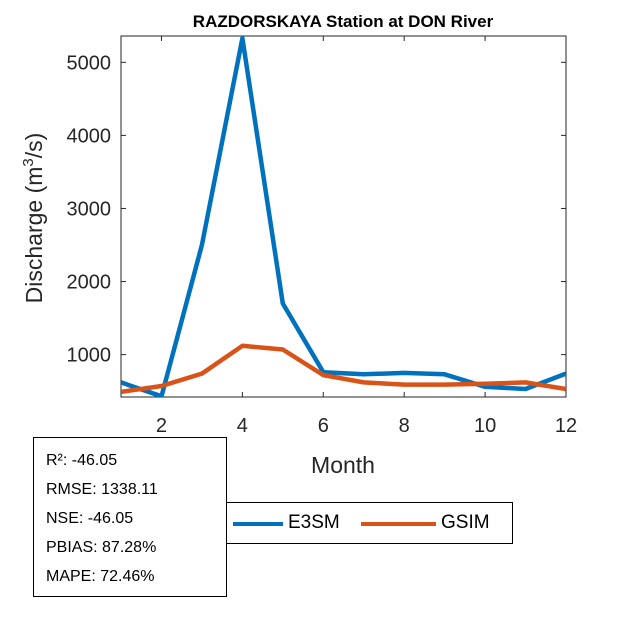 The image size is (625, 625). I want to click on stat-mape: MAPE: 72.46%, so click(100, 576).